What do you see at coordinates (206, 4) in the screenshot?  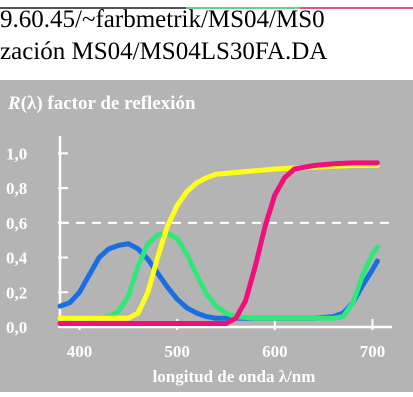 I see `header-rule` at bounding box center [206, 4].